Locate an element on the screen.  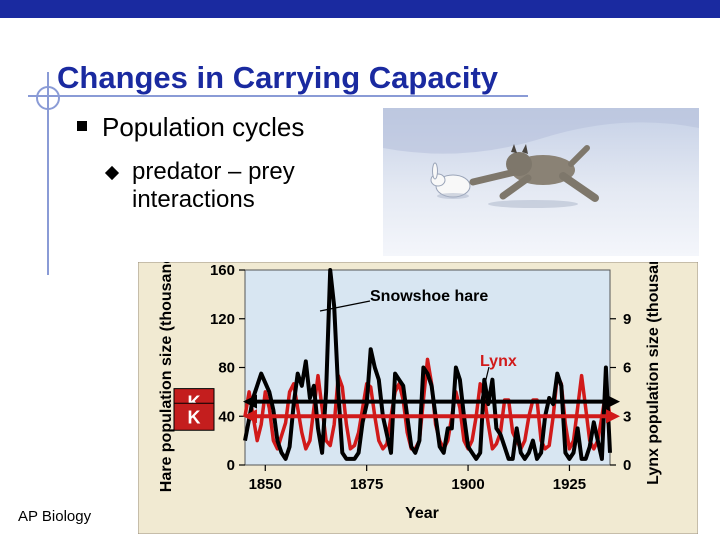
lynx-hare-photo is located at coordinates (541, 182).